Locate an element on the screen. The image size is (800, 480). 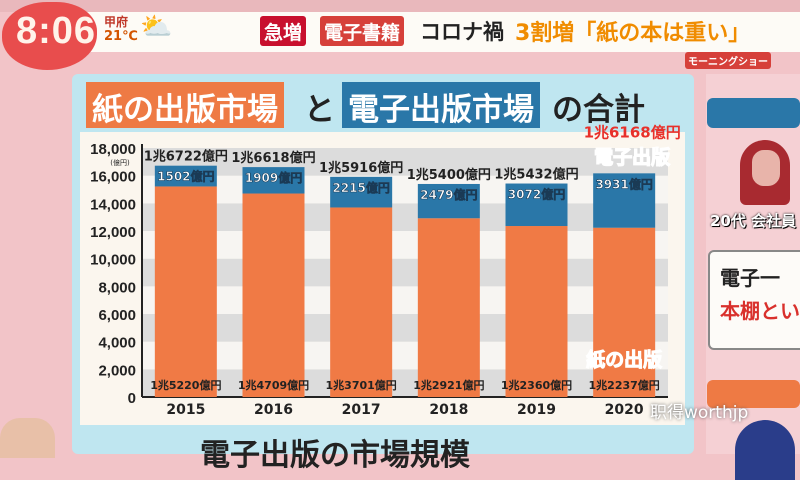
person-label: 20代 会社員 is located at coordinates (753, 221).